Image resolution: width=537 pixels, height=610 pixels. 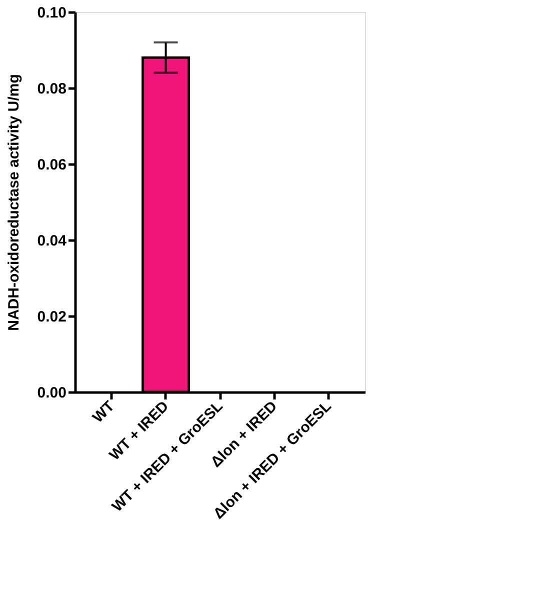 I want to click on x-tick-label: WT, so click(x=103, y=412).